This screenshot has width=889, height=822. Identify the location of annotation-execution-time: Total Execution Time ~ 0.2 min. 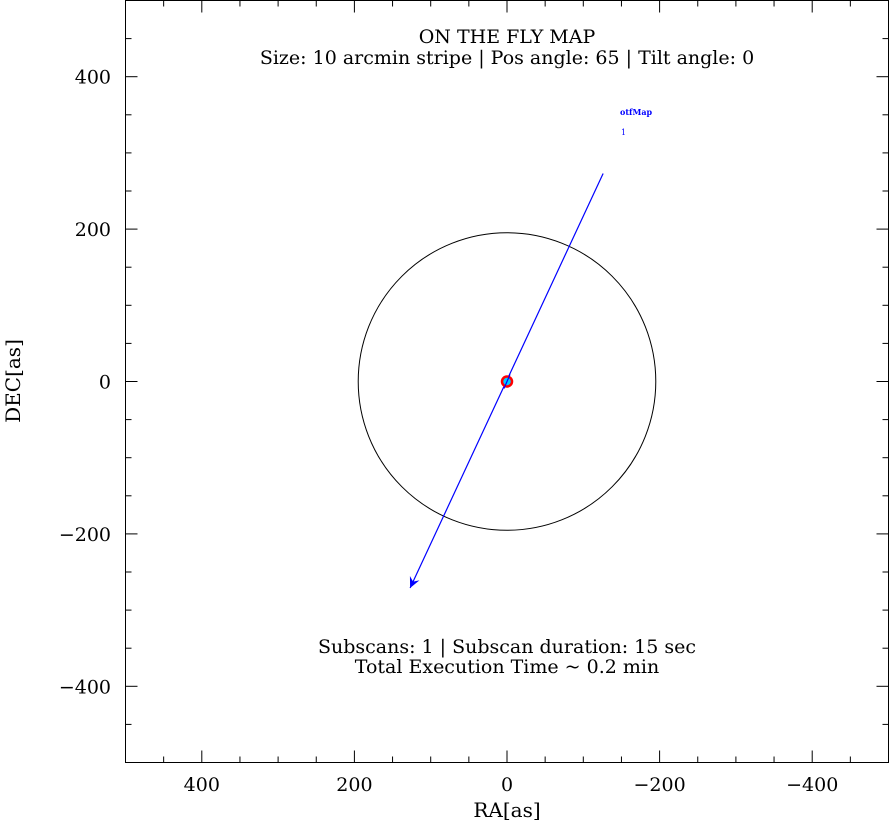
(507, 667).